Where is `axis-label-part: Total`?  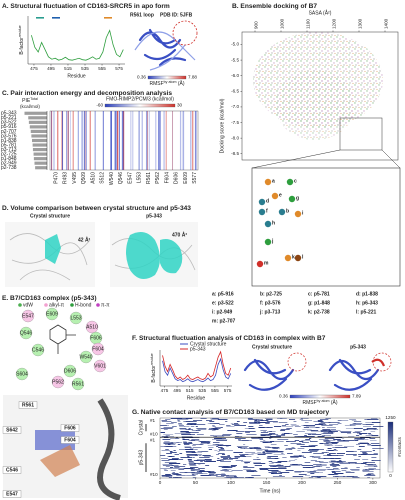 axis-label-part: Total is located at coordinates (34, 99).